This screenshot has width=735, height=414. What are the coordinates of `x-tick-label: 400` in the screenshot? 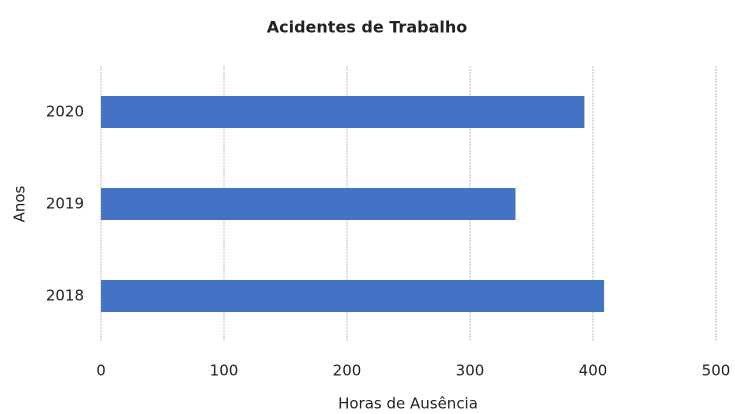 It's located at (593, 371).